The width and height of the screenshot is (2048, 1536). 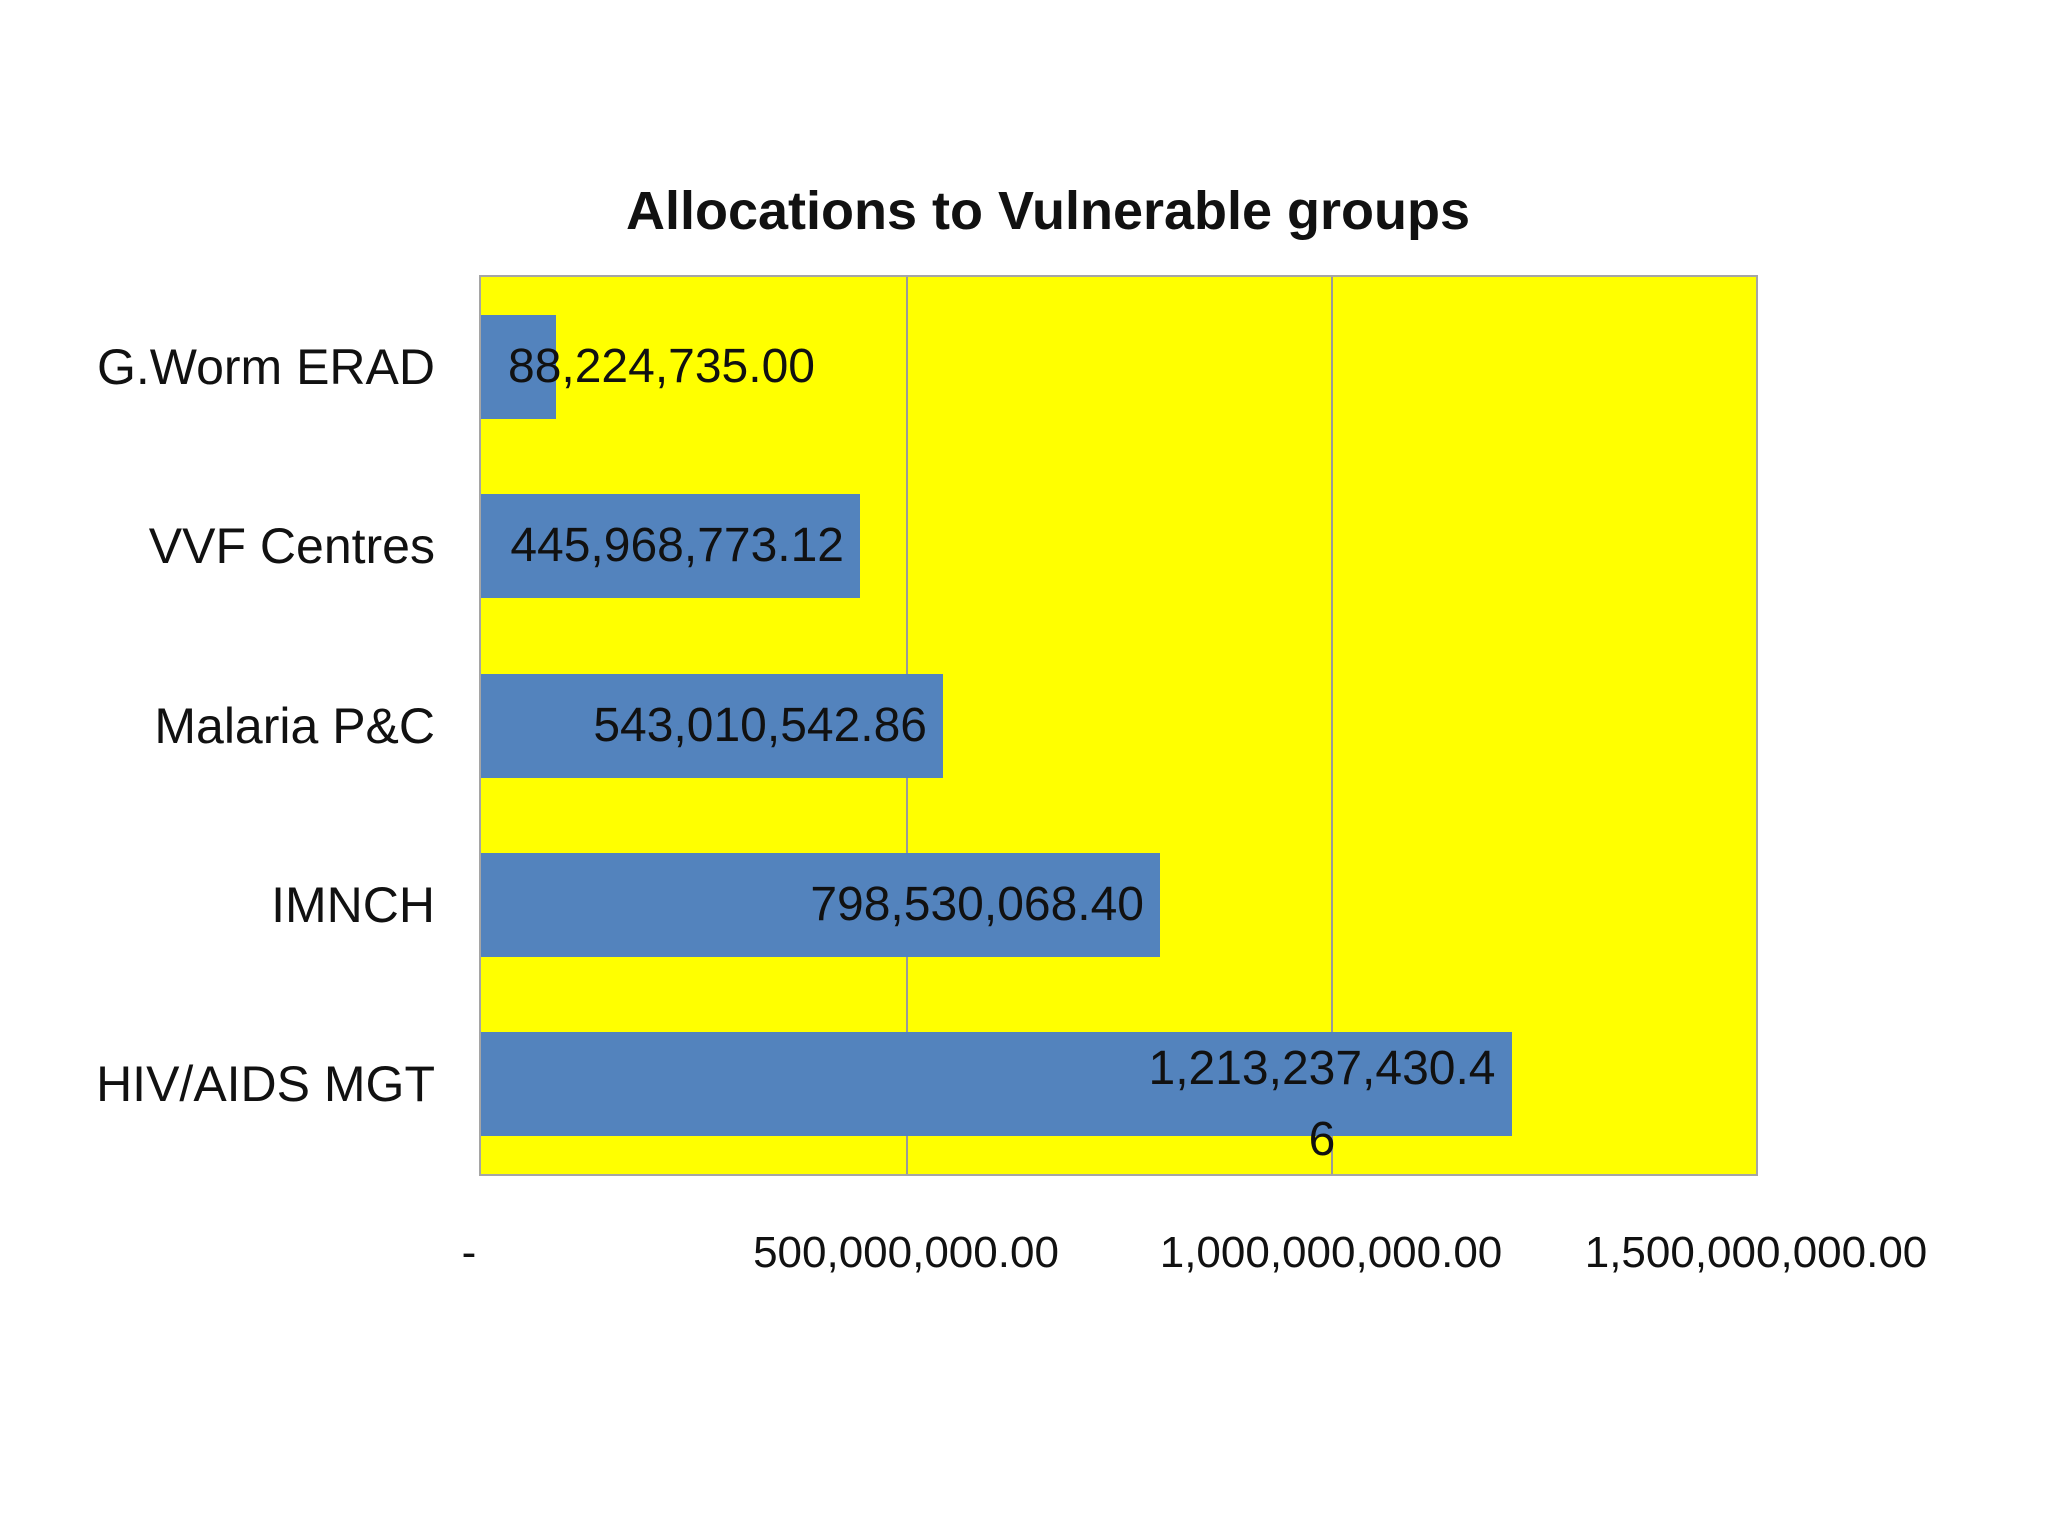 I want to click on x-axis-tick-label: 500,000,000.00, so click(x=906, y=1252).